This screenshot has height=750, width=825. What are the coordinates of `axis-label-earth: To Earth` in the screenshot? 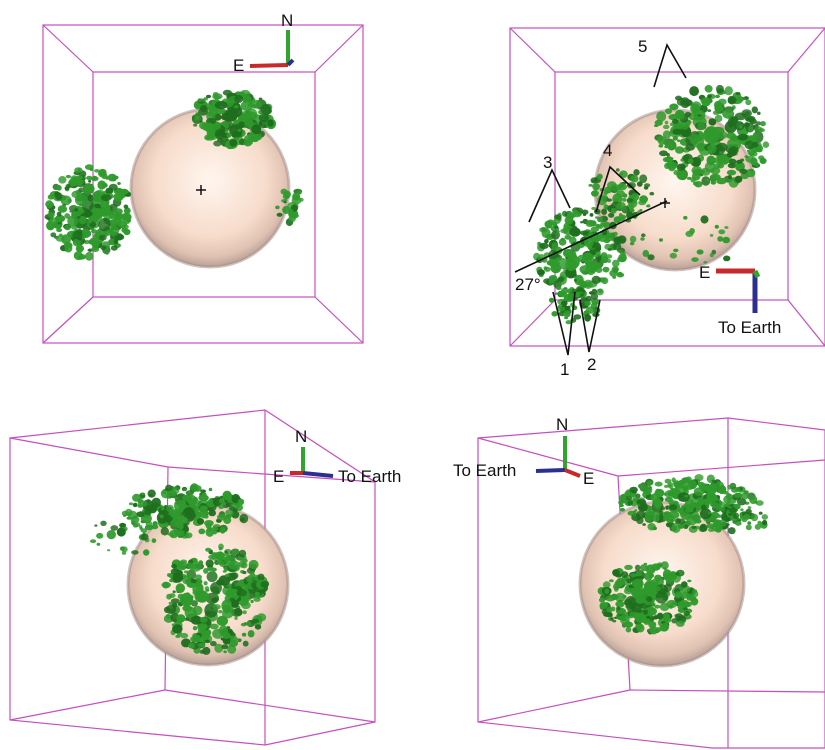 It's located at (749, 327).